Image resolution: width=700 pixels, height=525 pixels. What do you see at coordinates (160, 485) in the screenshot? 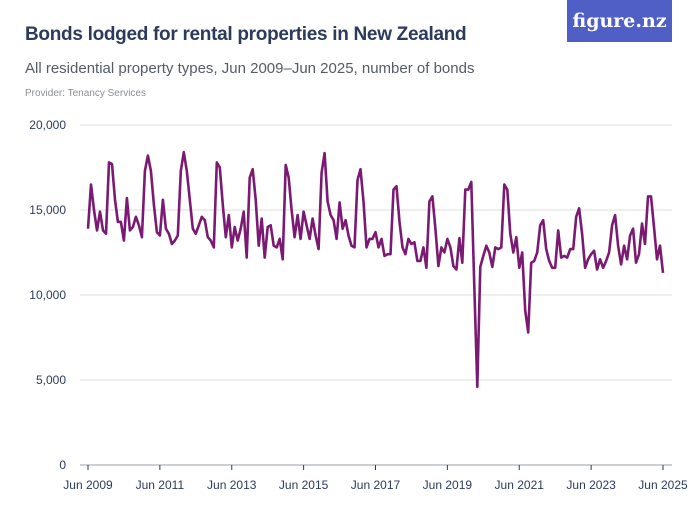
I see `x-tick-label: Jun 2011` at bounding box center [160, 485].